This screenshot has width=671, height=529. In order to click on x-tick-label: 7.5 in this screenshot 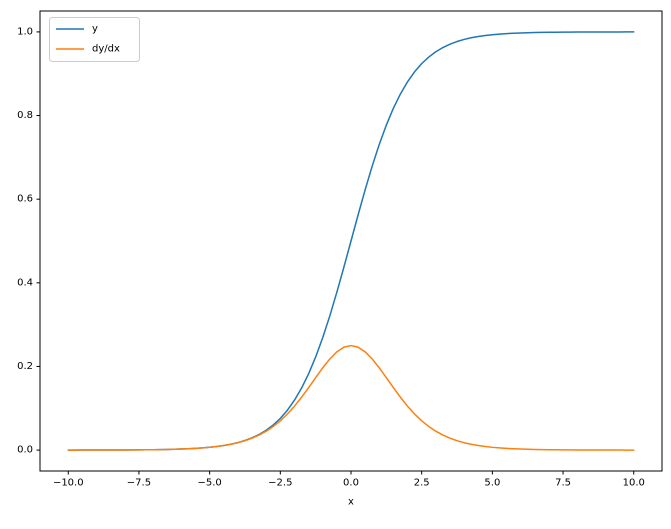, I will do `click(563, 482)`.